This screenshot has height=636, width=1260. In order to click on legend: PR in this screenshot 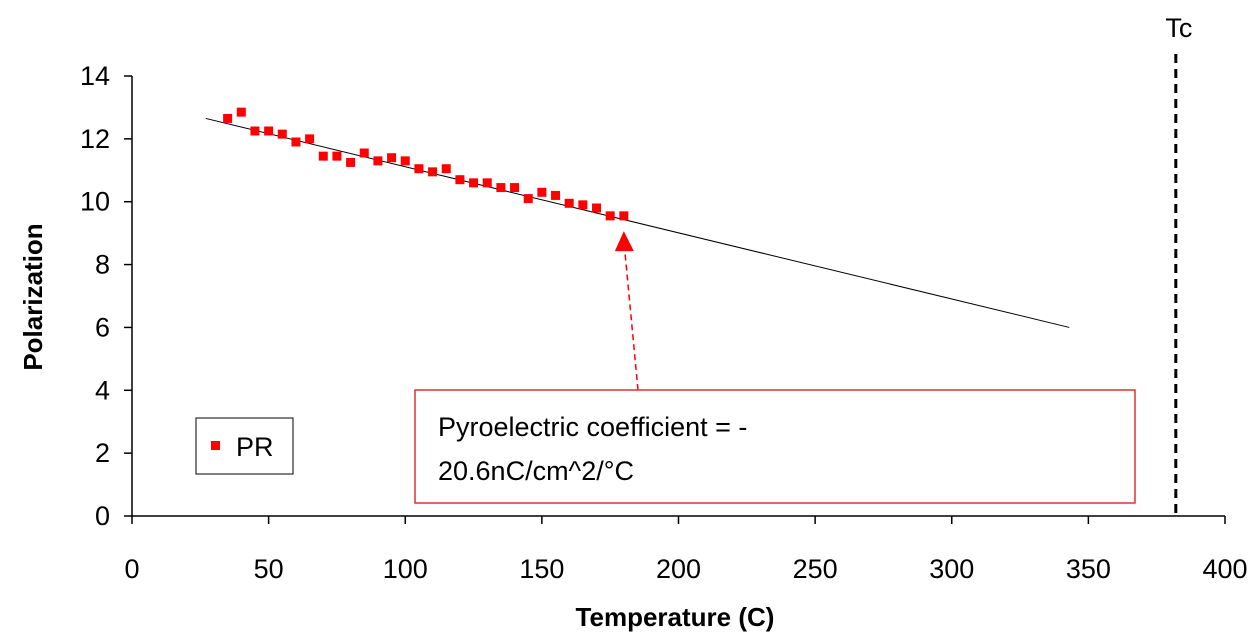, I will do `click(244, 446)`.